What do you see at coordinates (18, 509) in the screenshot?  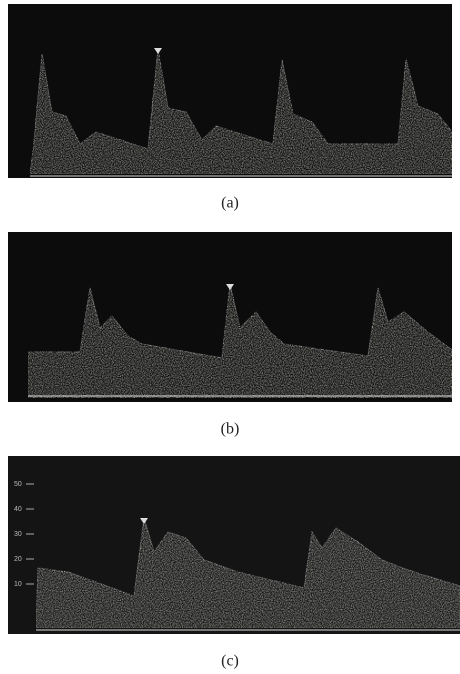 I see `scale-label: 40` at bounding box center [18, 509].